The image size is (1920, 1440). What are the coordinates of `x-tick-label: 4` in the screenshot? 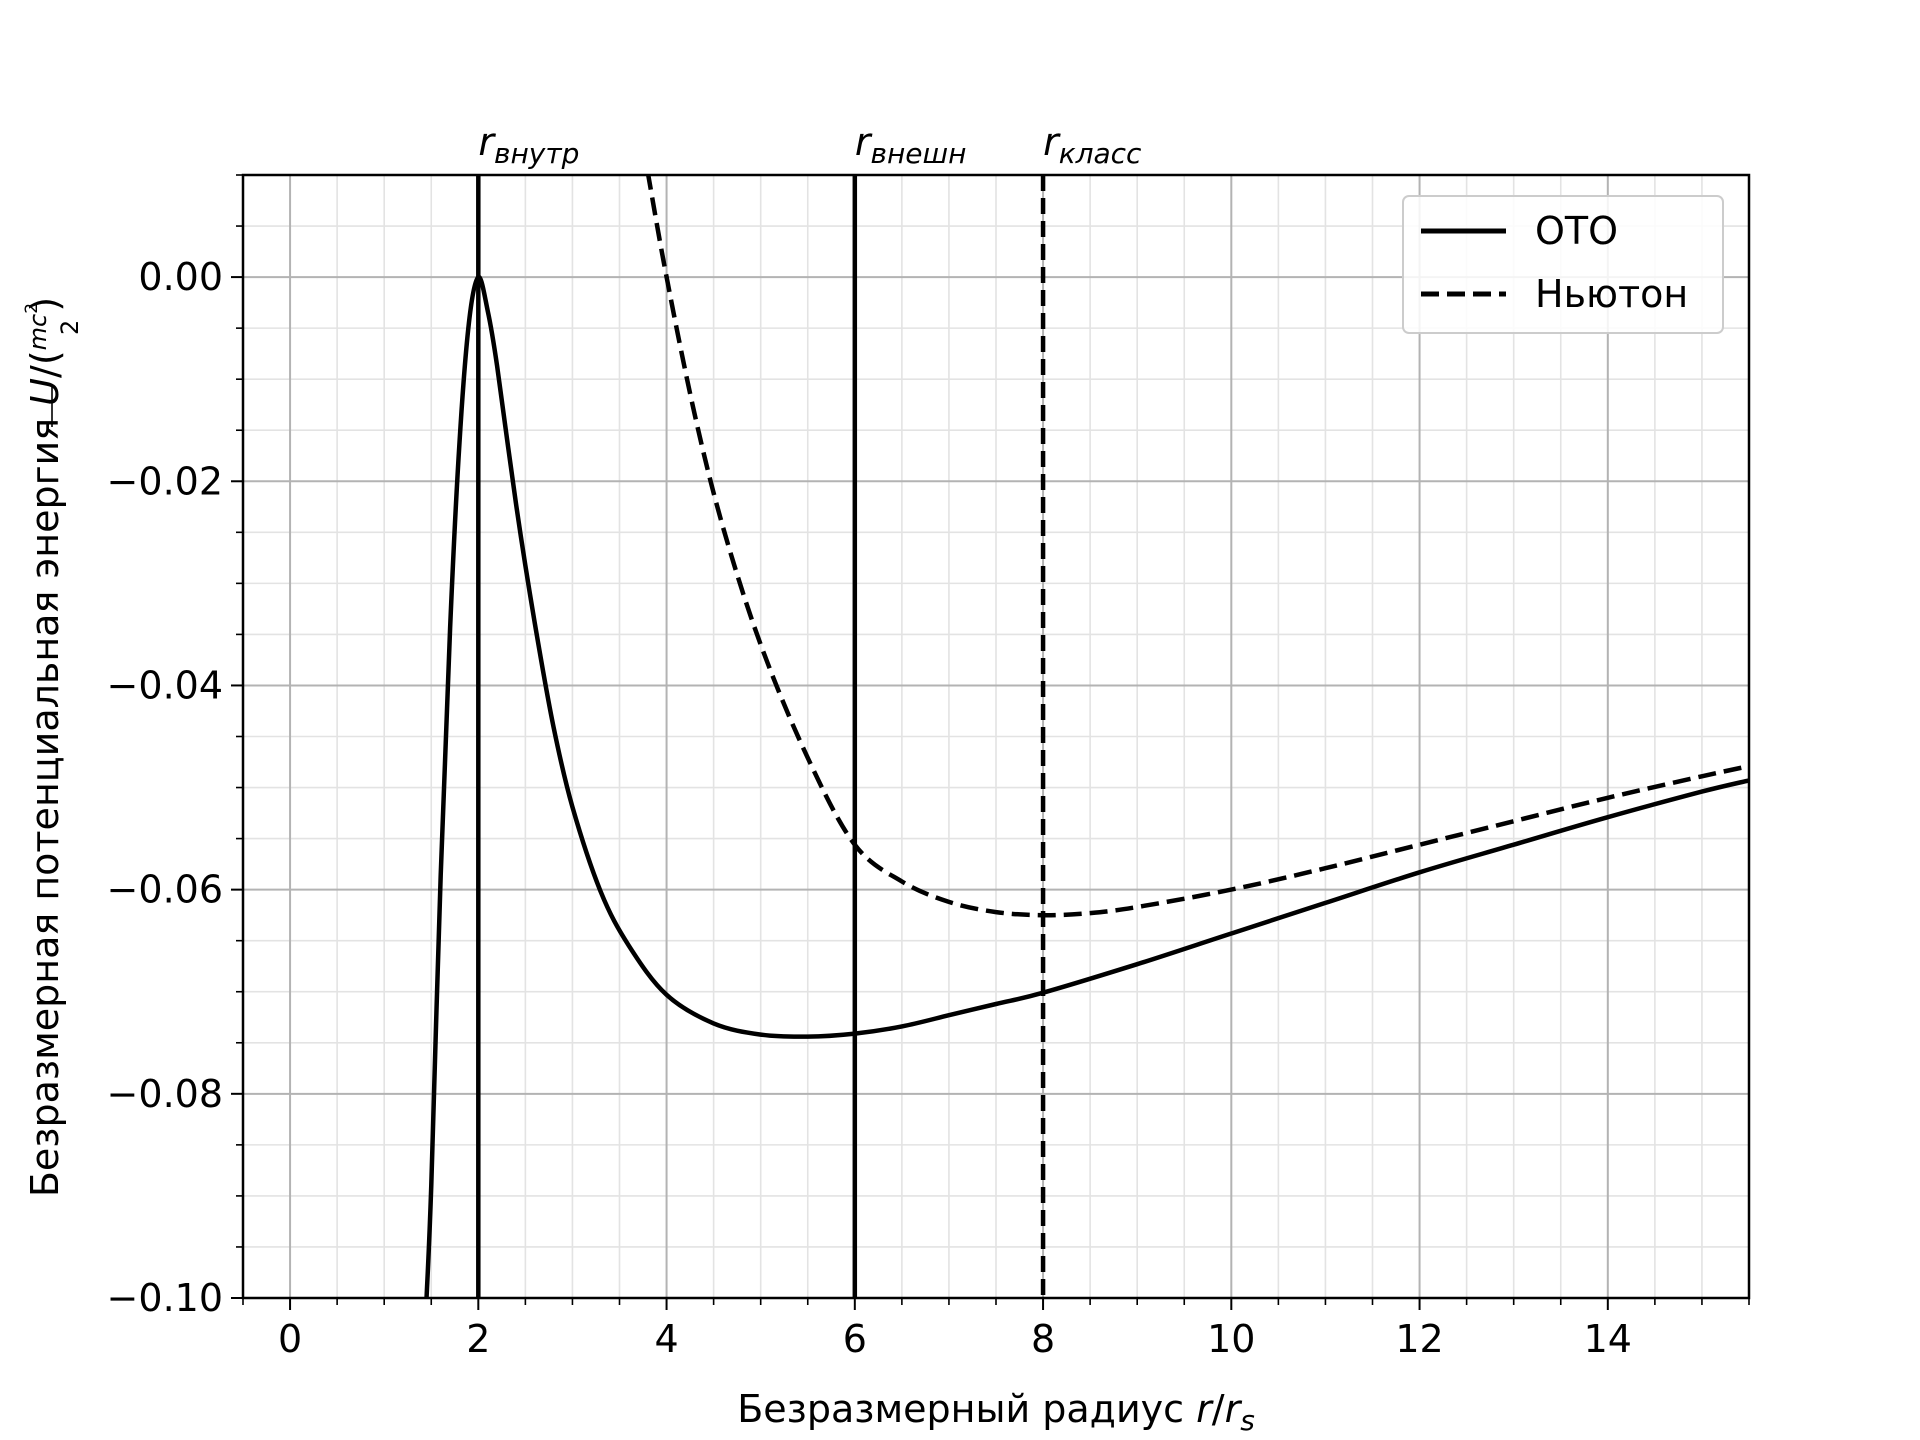 It's located at (666, 1339).